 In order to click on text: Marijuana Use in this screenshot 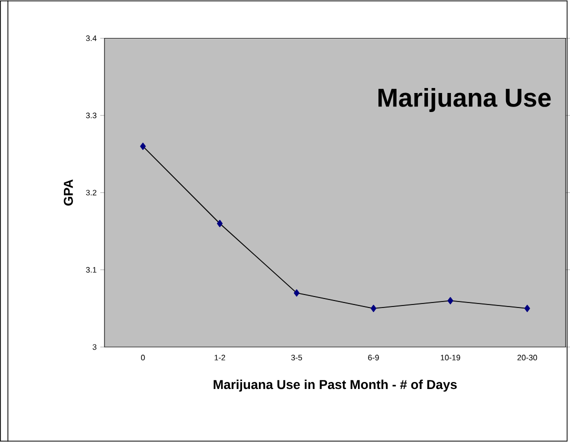, I will do `click(464, 100)`.